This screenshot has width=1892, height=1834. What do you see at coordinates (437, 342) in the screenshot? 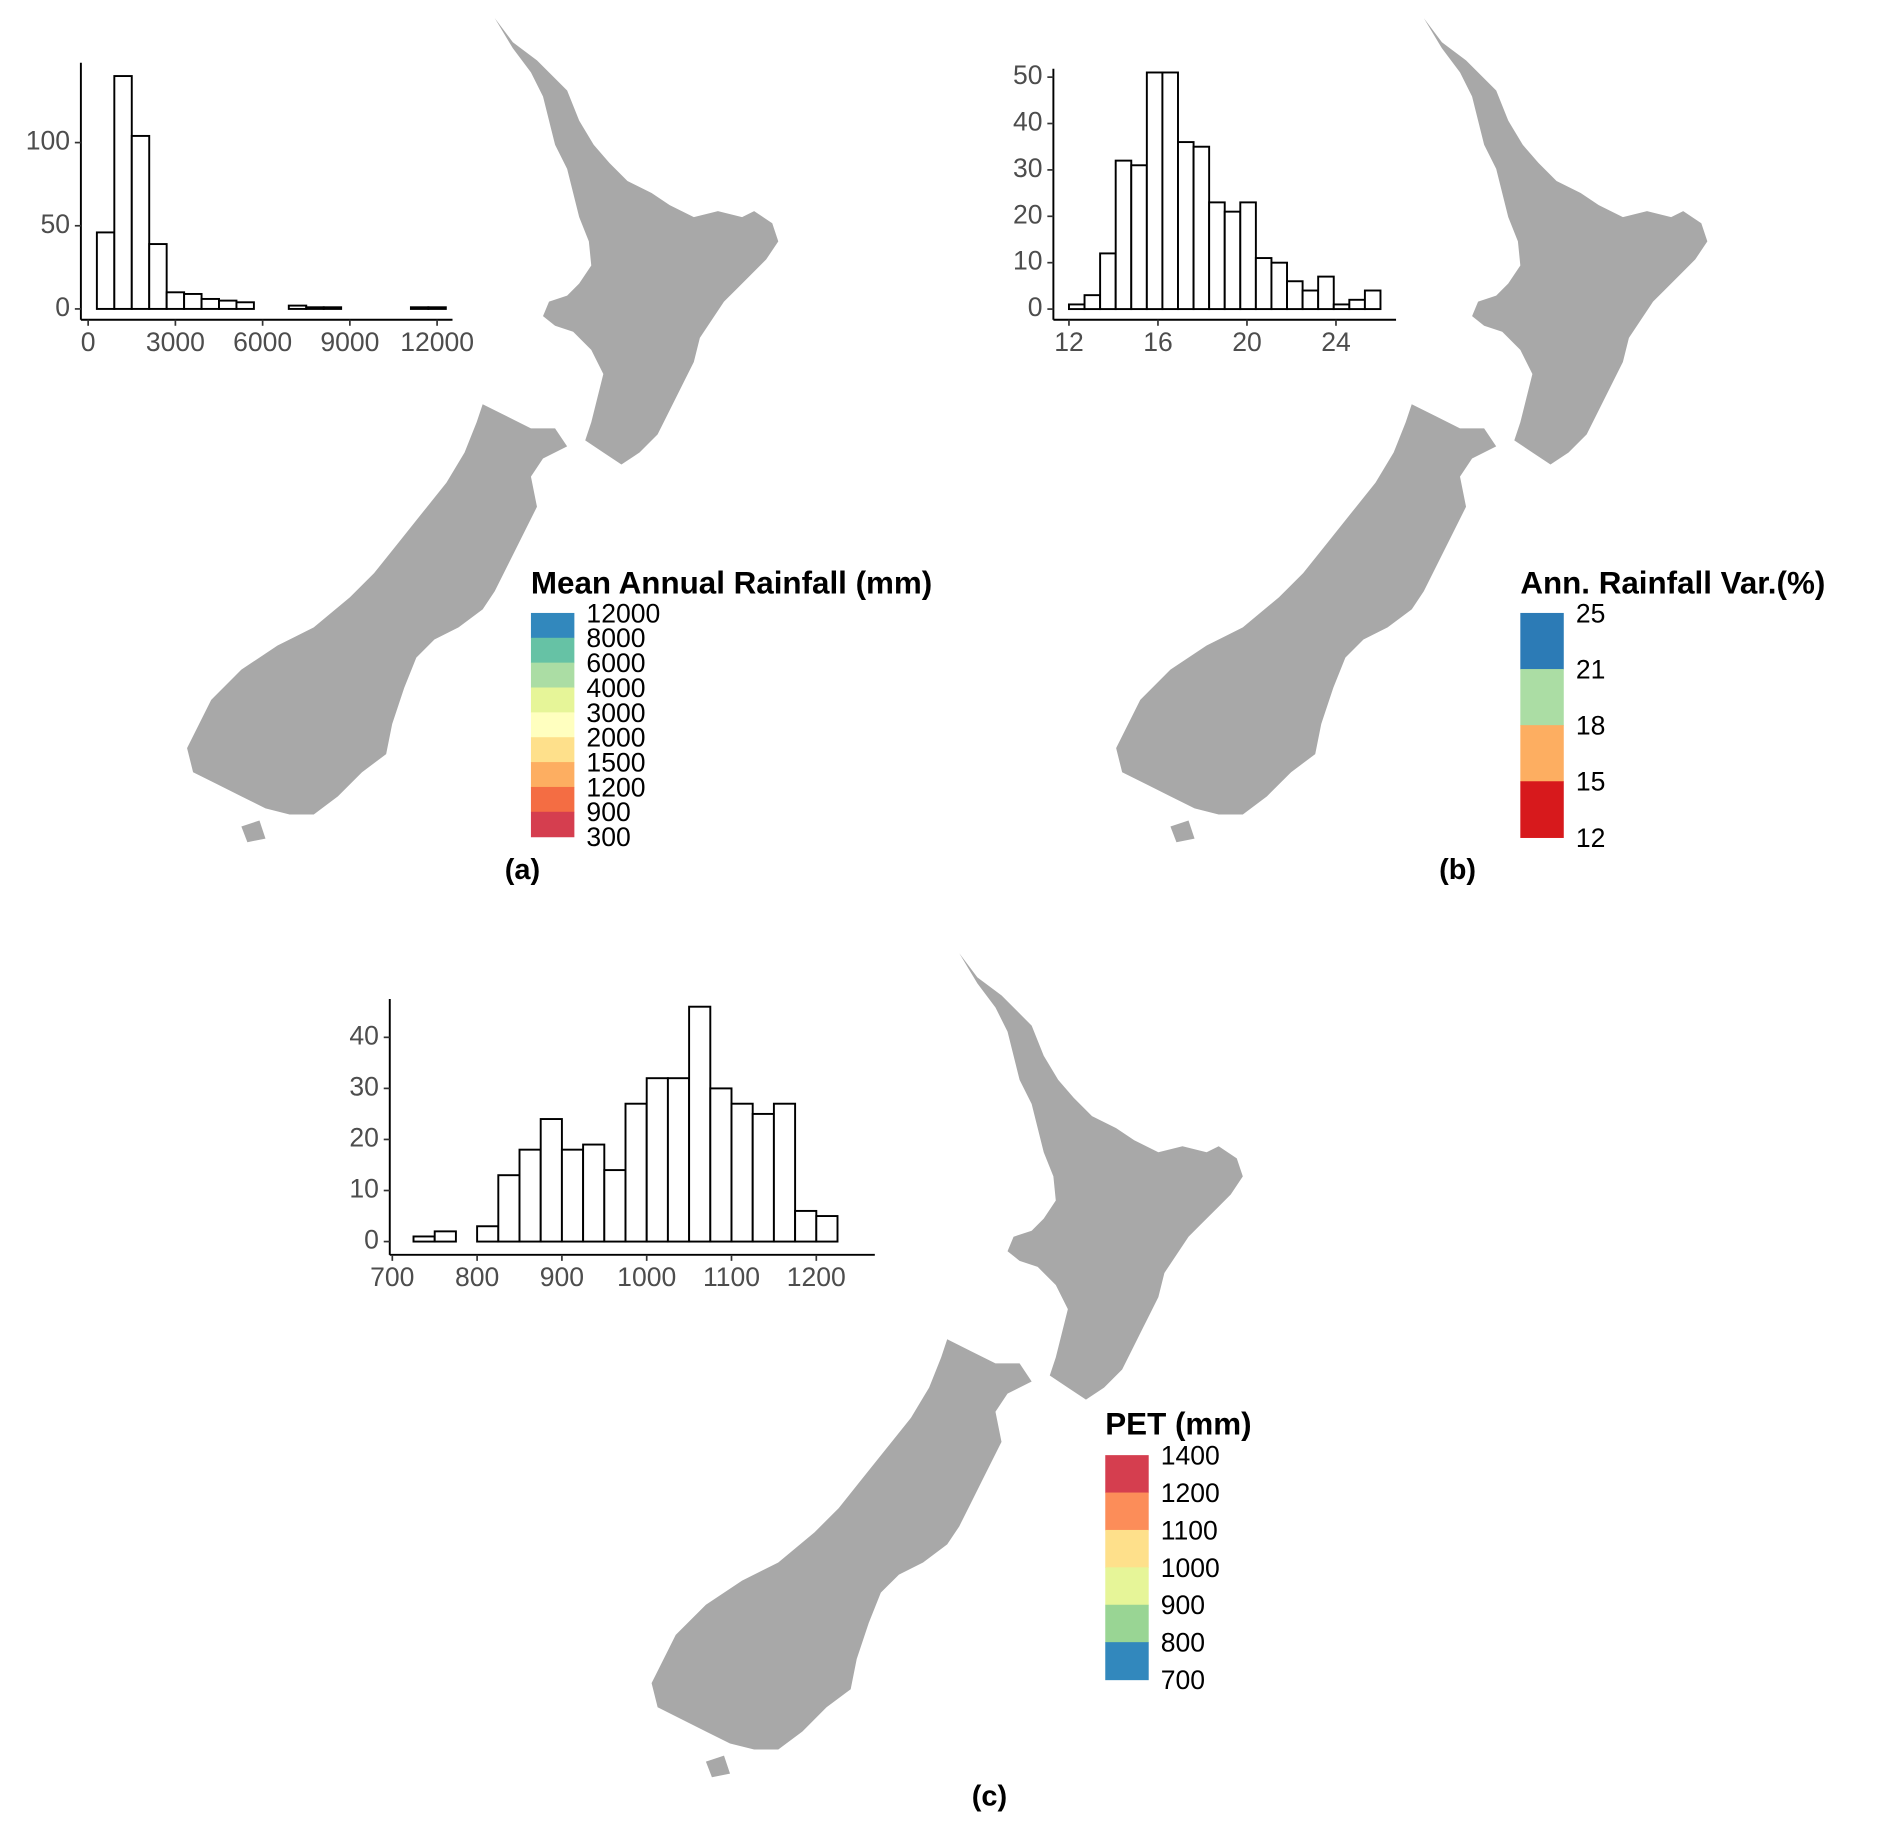
I see `x-tick-label: 12000` at bounding box center [437, 342].